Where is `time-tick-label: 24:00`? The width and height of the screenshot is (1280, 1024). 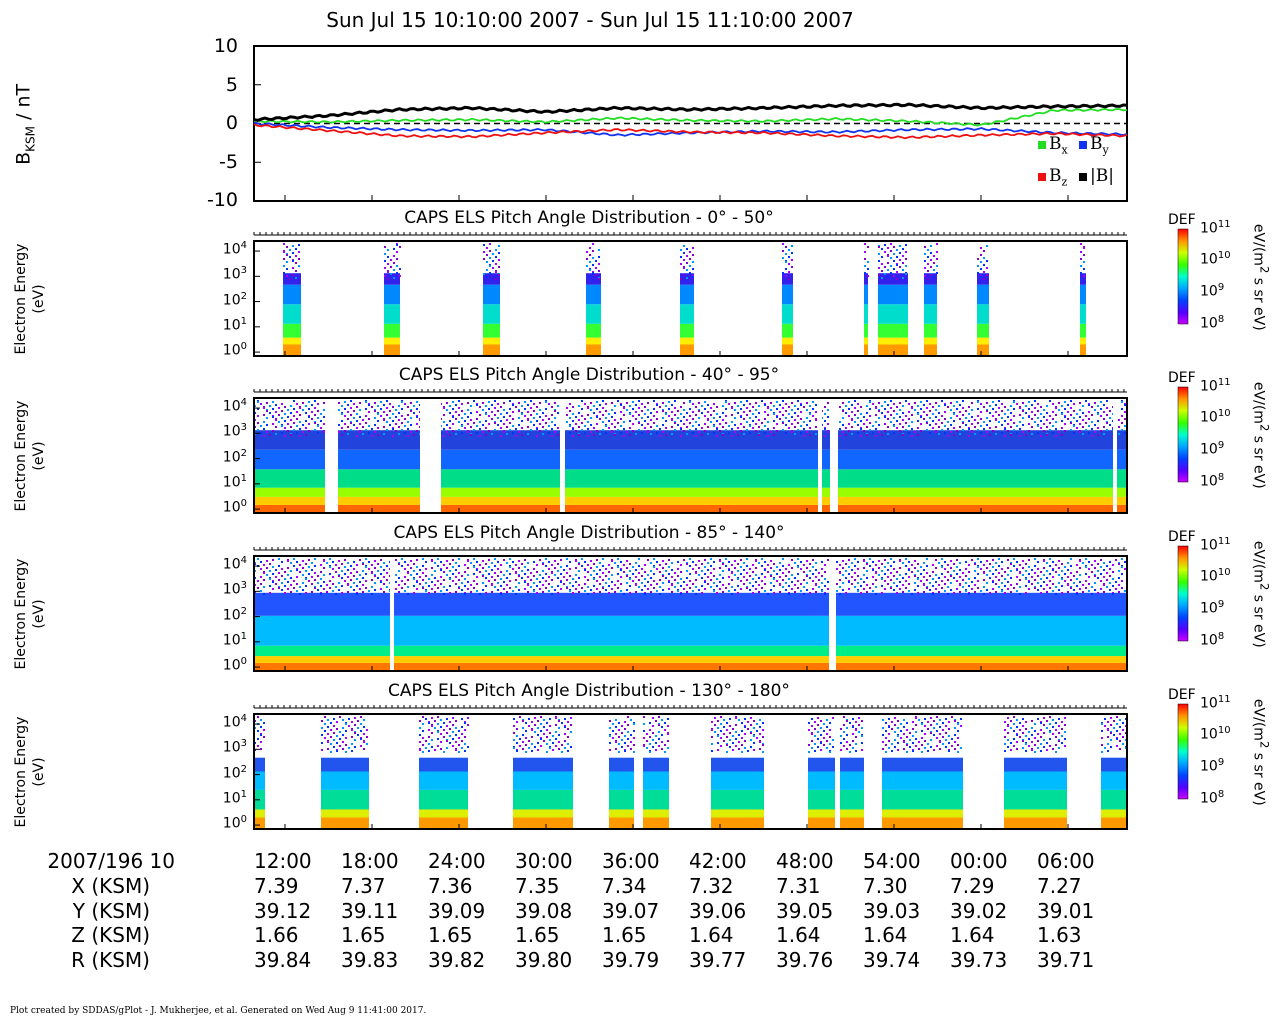 time-tick-label: 24:00 is located at coordinates (457, 861).